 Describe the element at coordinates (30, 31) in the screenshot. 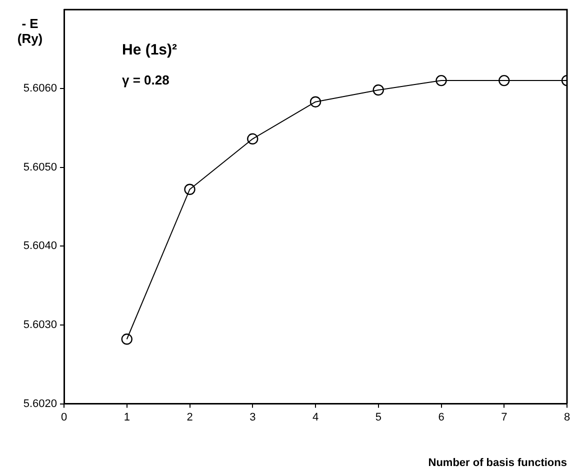

I see `y-axis-title: - E (Ry)` at that location.